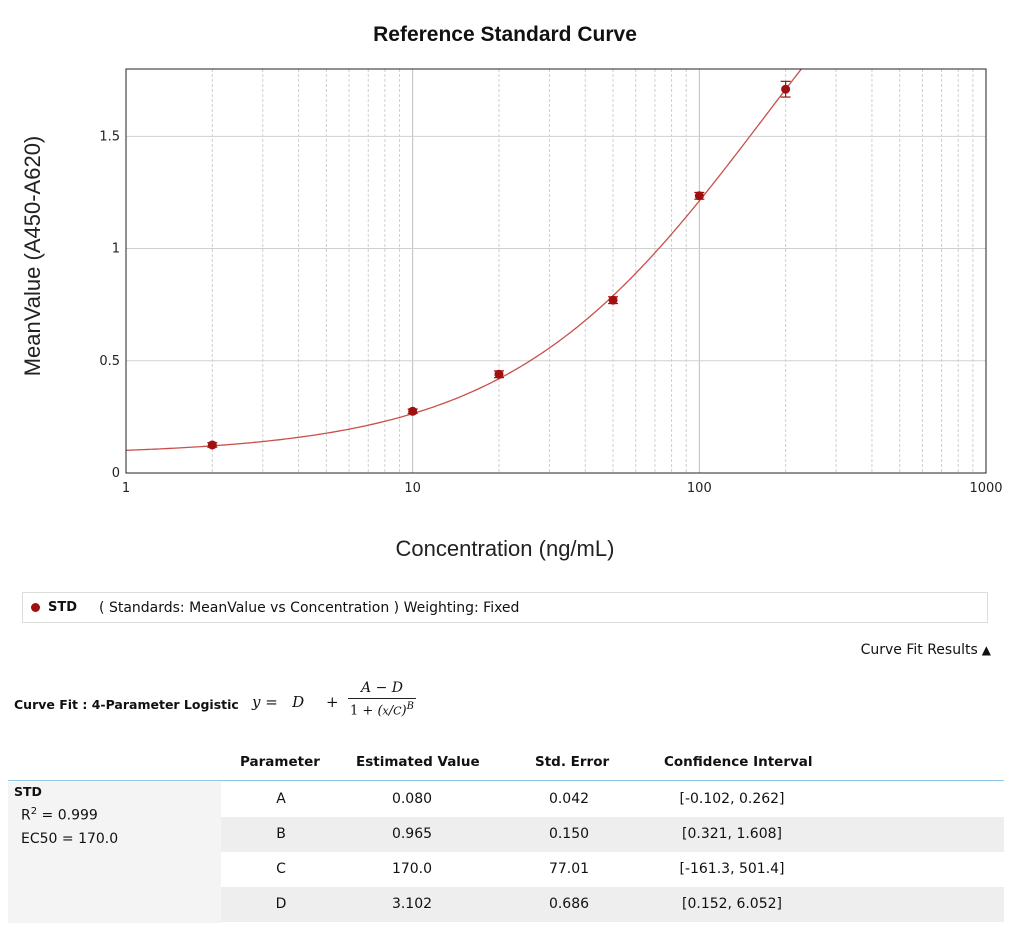 The width and height of the screenshot is (1011, 936). I want to click on y-tick-label: 1, so click(116, 249).